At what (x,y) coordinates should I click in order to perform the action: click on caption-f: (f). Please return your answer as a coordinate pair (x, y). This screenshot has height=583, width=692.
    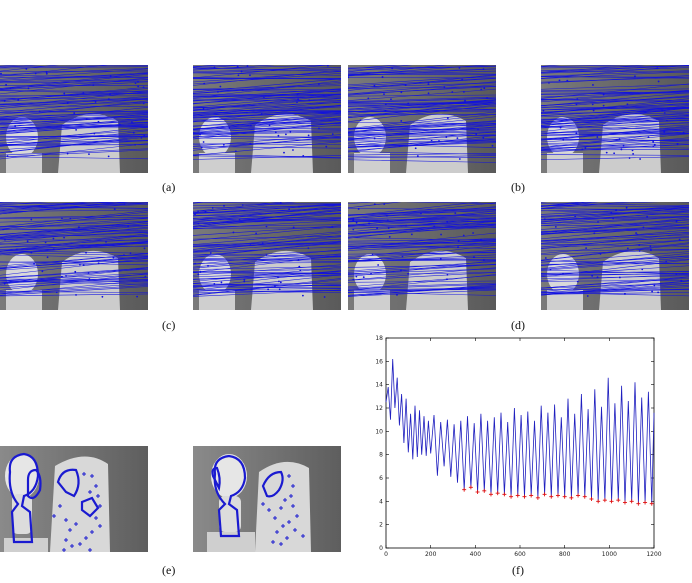
    Looking at the image, I should click on (518, 570).